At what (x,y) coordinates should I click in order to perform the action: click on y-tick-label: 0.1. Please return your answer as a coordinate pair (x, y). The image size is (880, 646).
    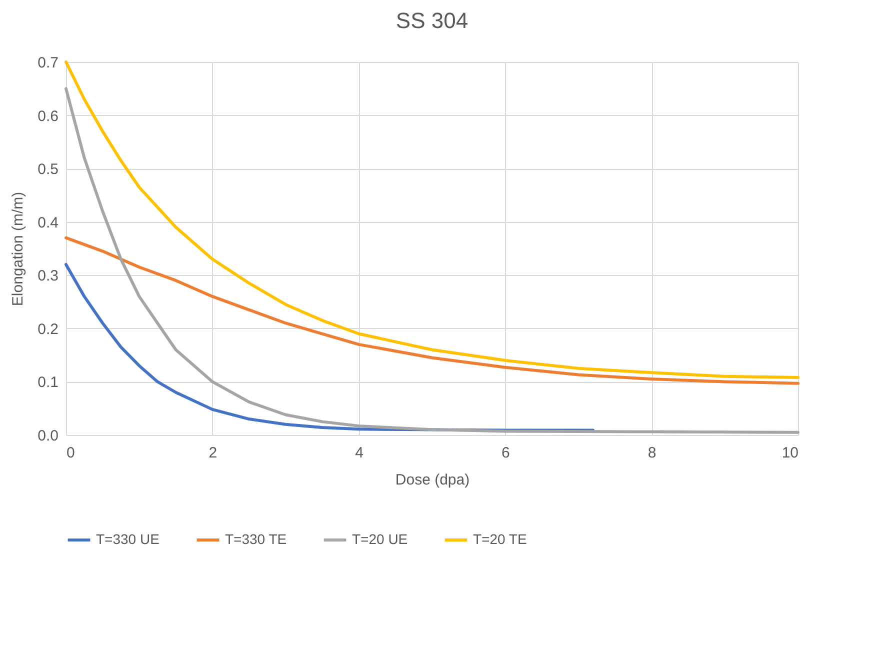
    Looking at the image, I should click on (48, 383).